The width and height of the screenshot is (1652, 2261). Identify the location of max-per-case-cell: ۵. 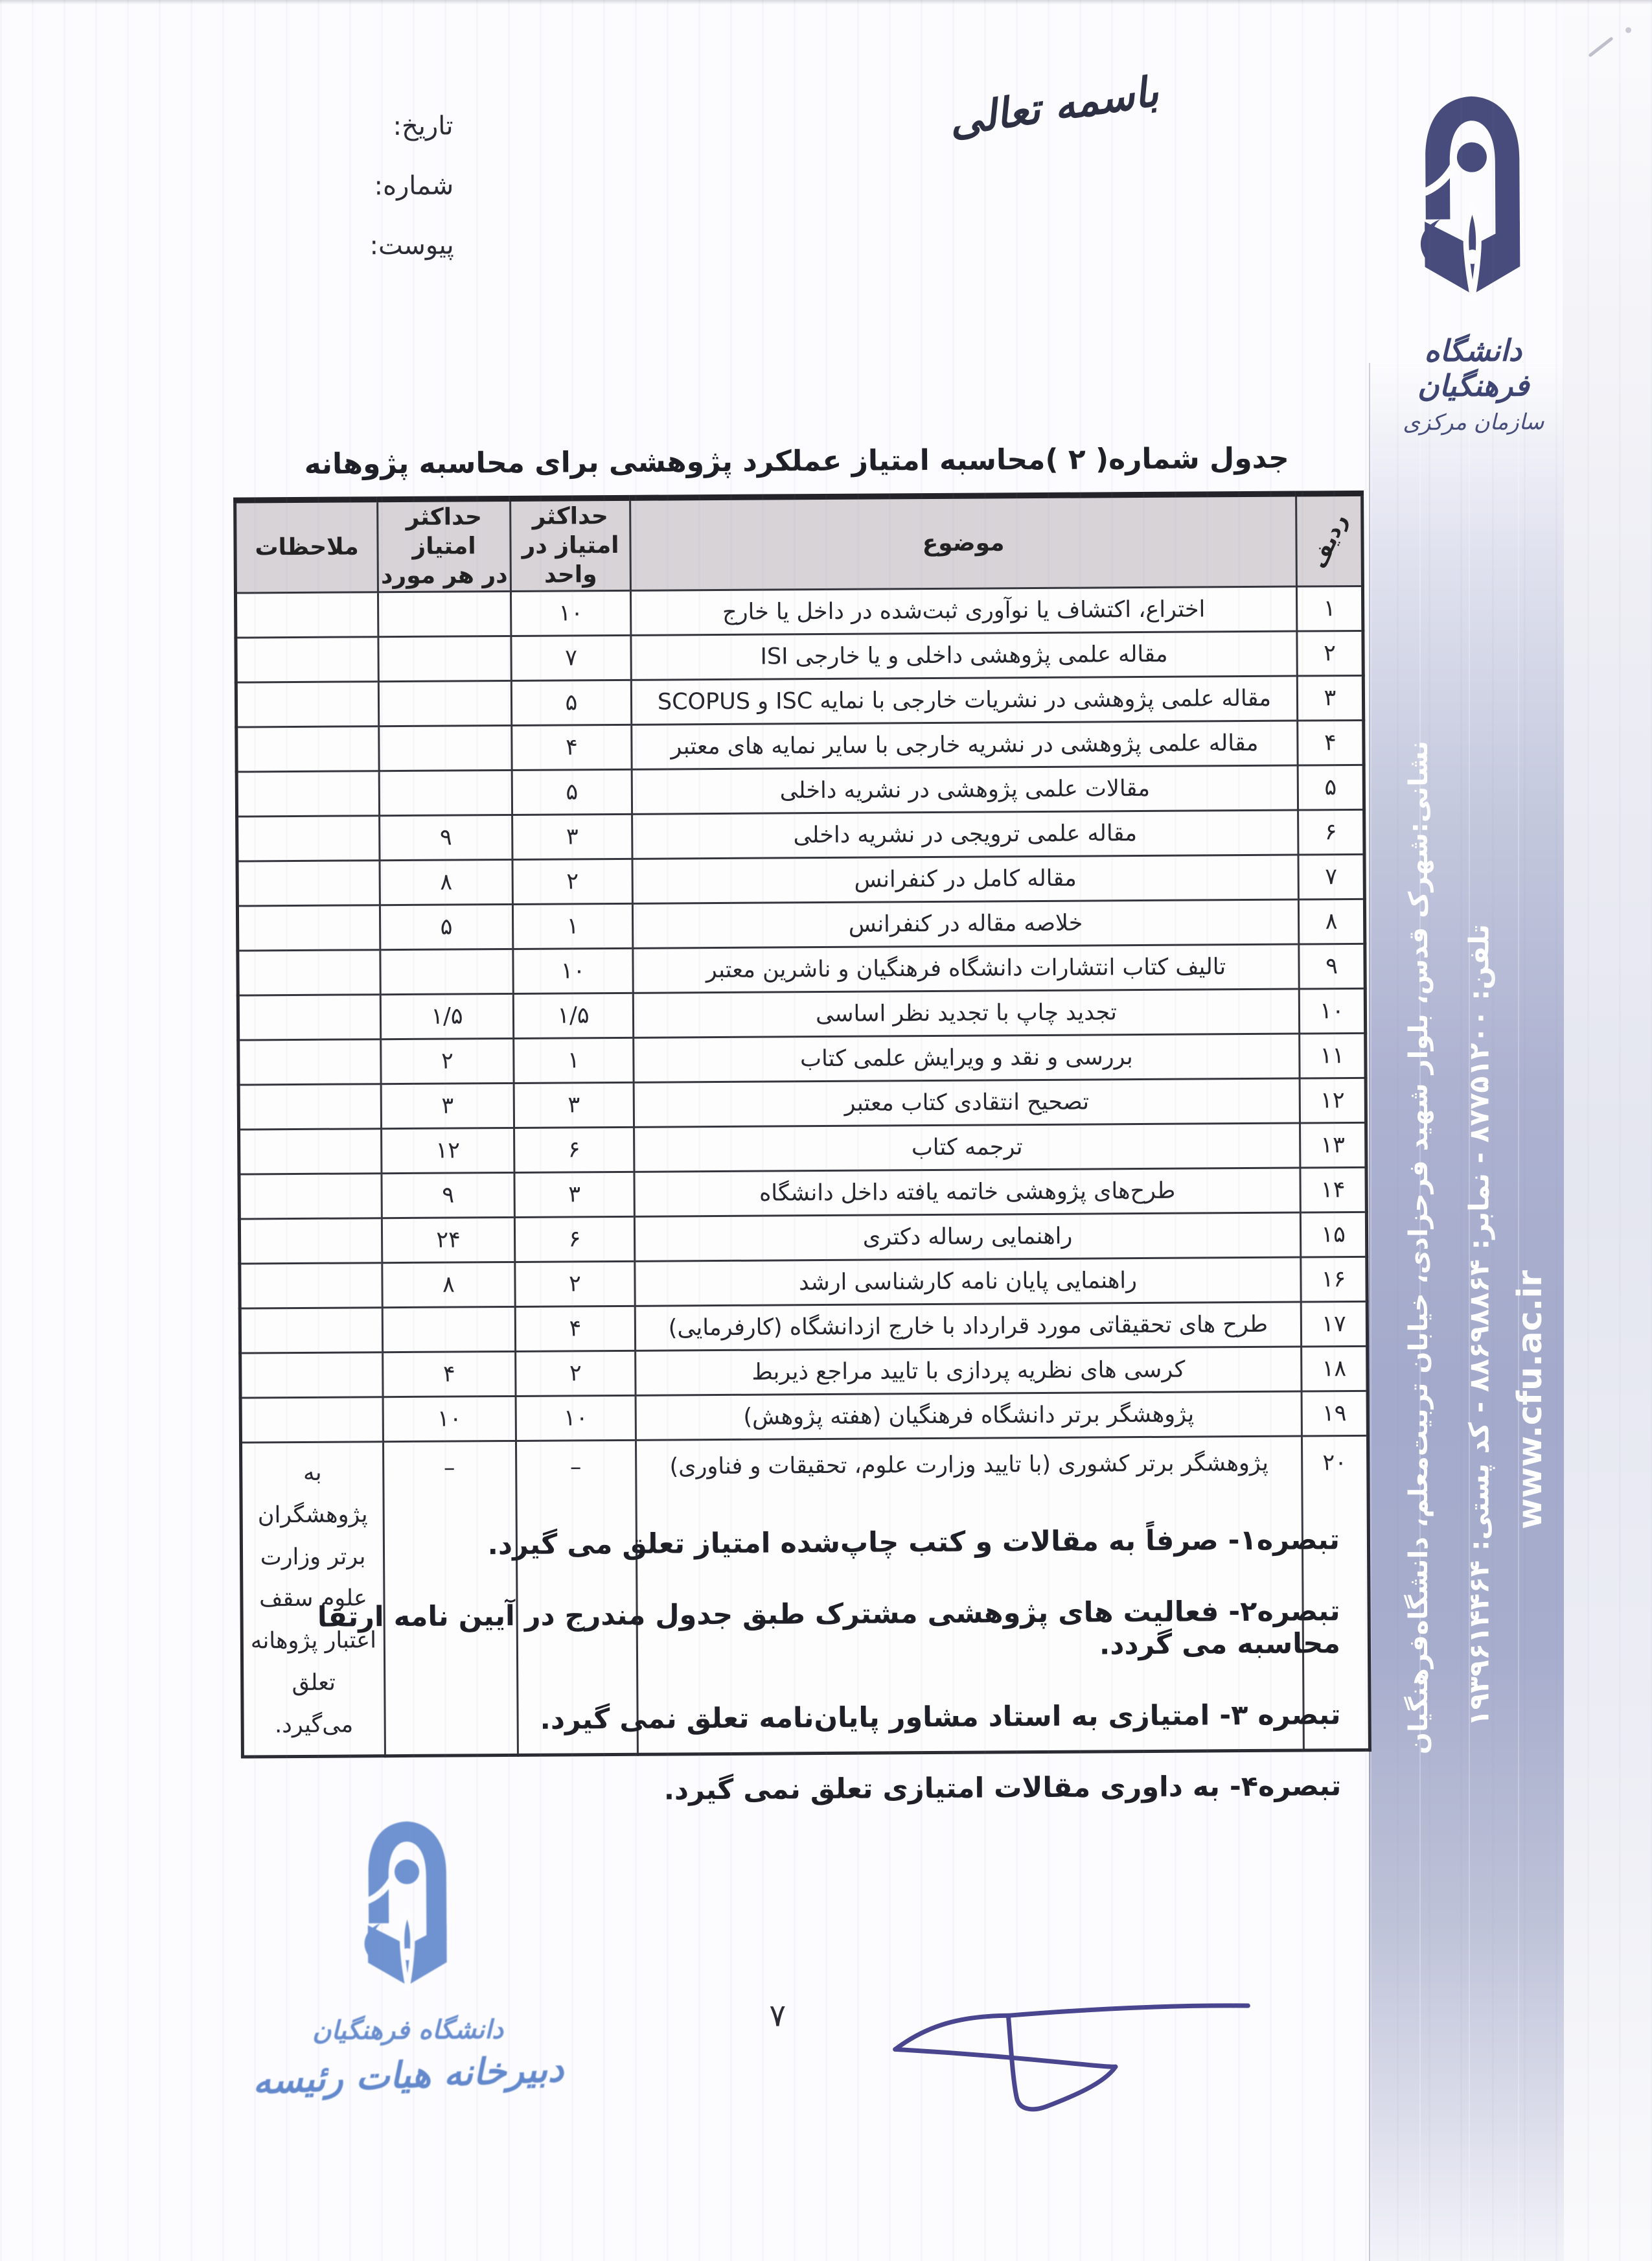
(446, 927).